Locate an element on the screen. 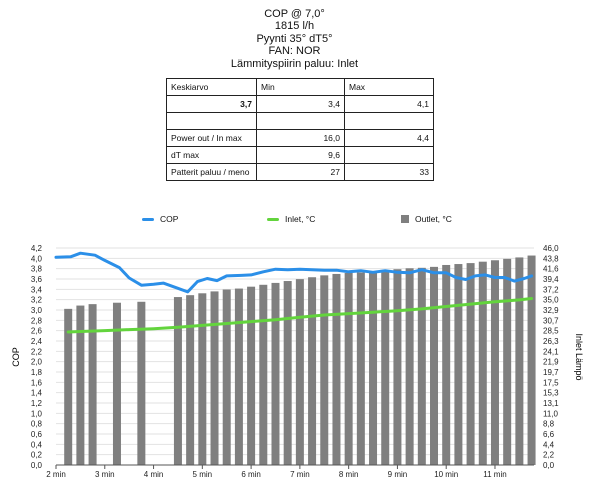  table-cell: 33 is located at coordinates (389, 172).